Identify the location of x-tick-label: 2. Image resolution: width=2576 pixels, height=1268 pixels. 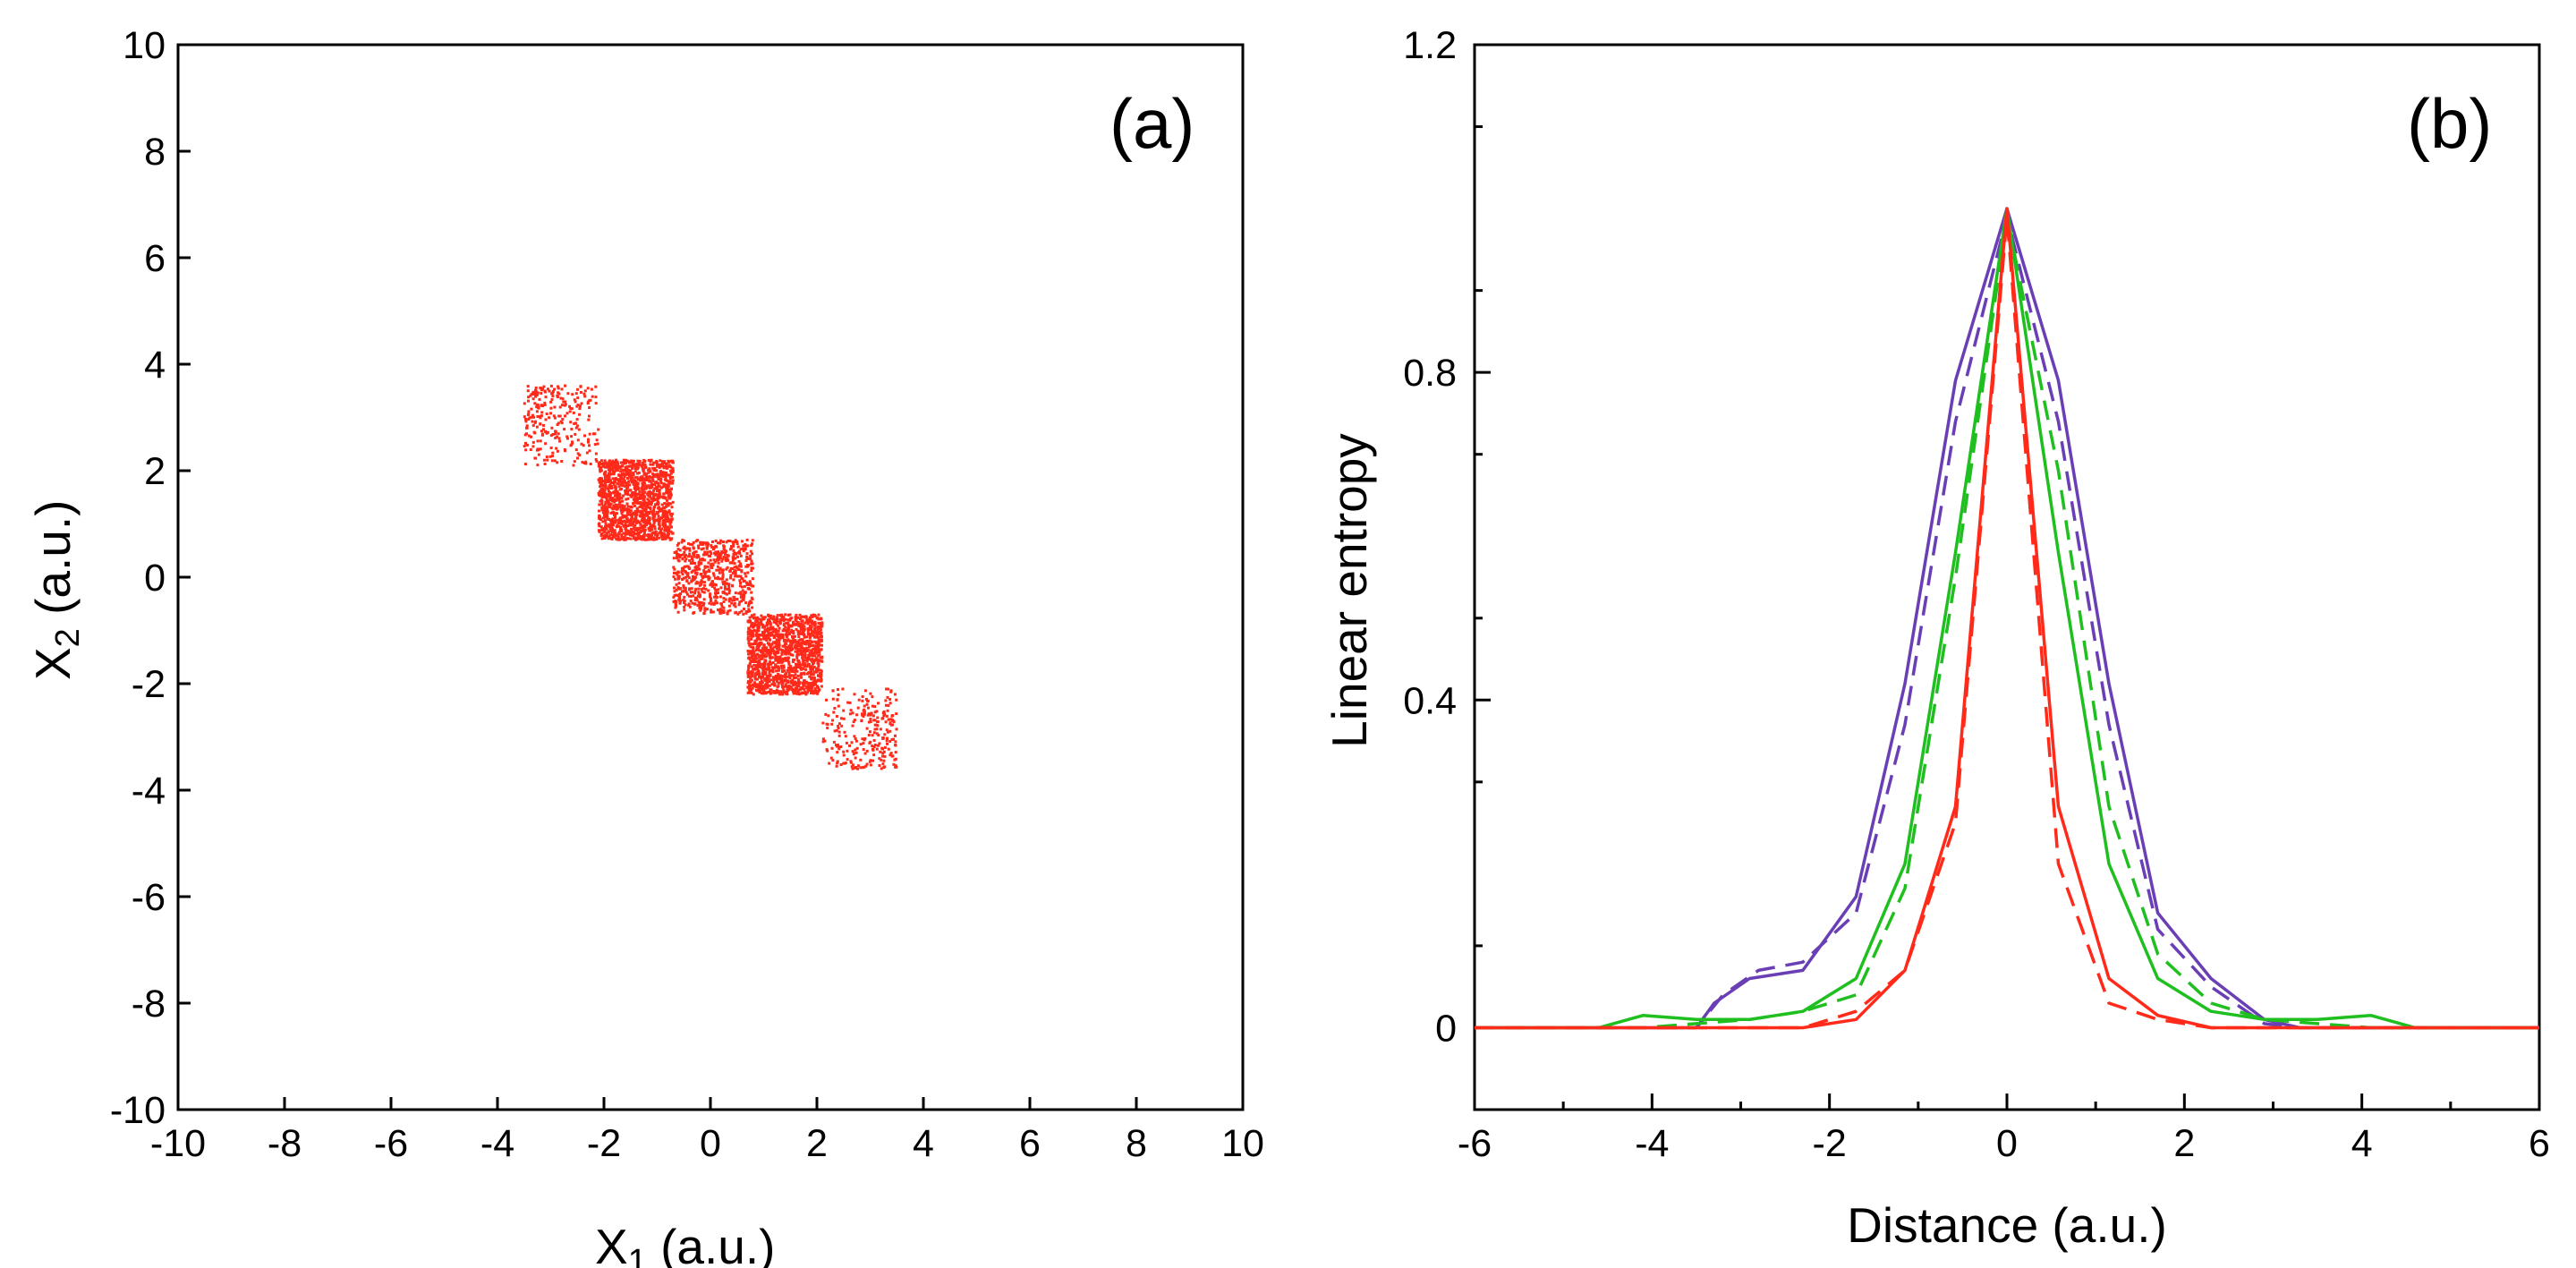
(2184, 1143).